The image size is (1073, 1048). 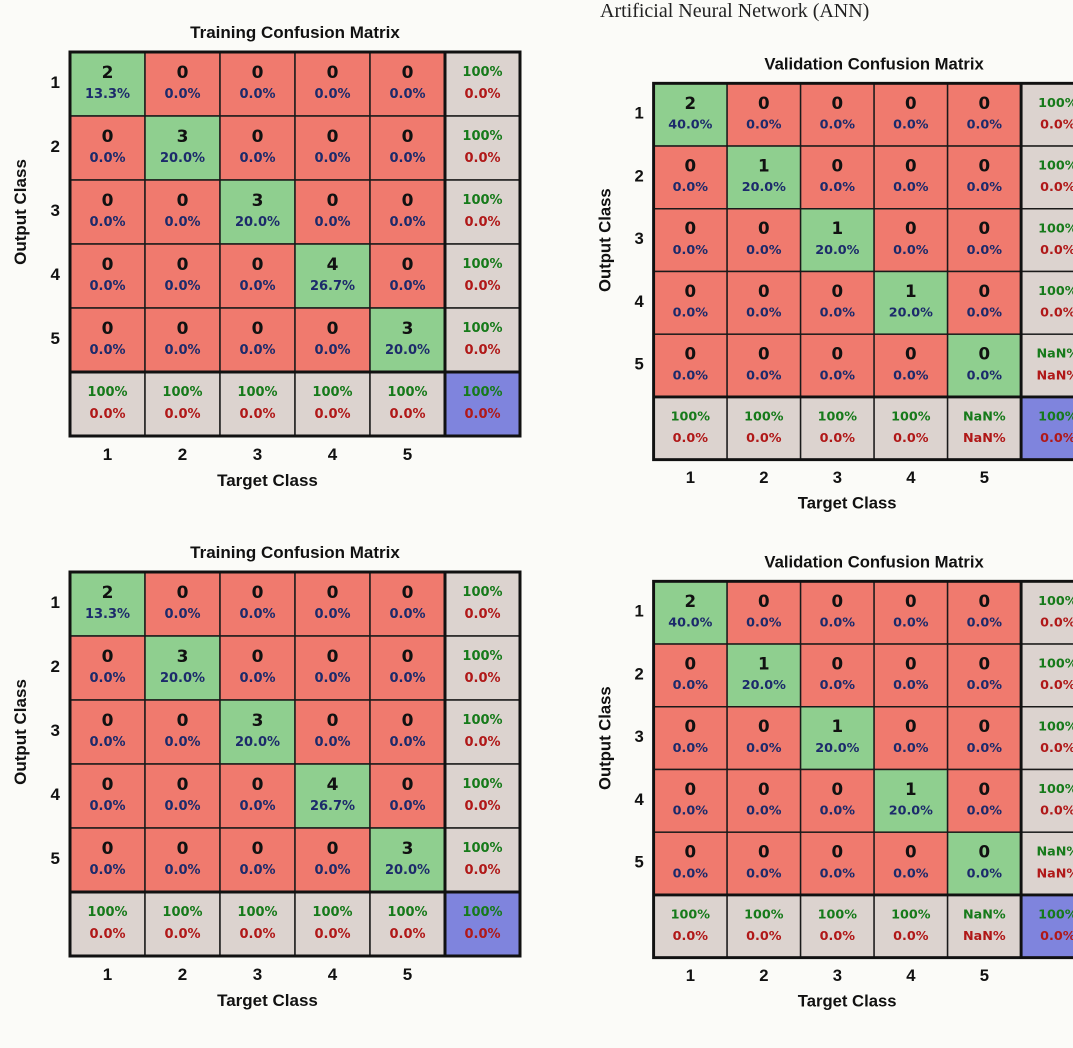 I want to click on summary-accuracy: NaN%, so click(x=1055, y=354).